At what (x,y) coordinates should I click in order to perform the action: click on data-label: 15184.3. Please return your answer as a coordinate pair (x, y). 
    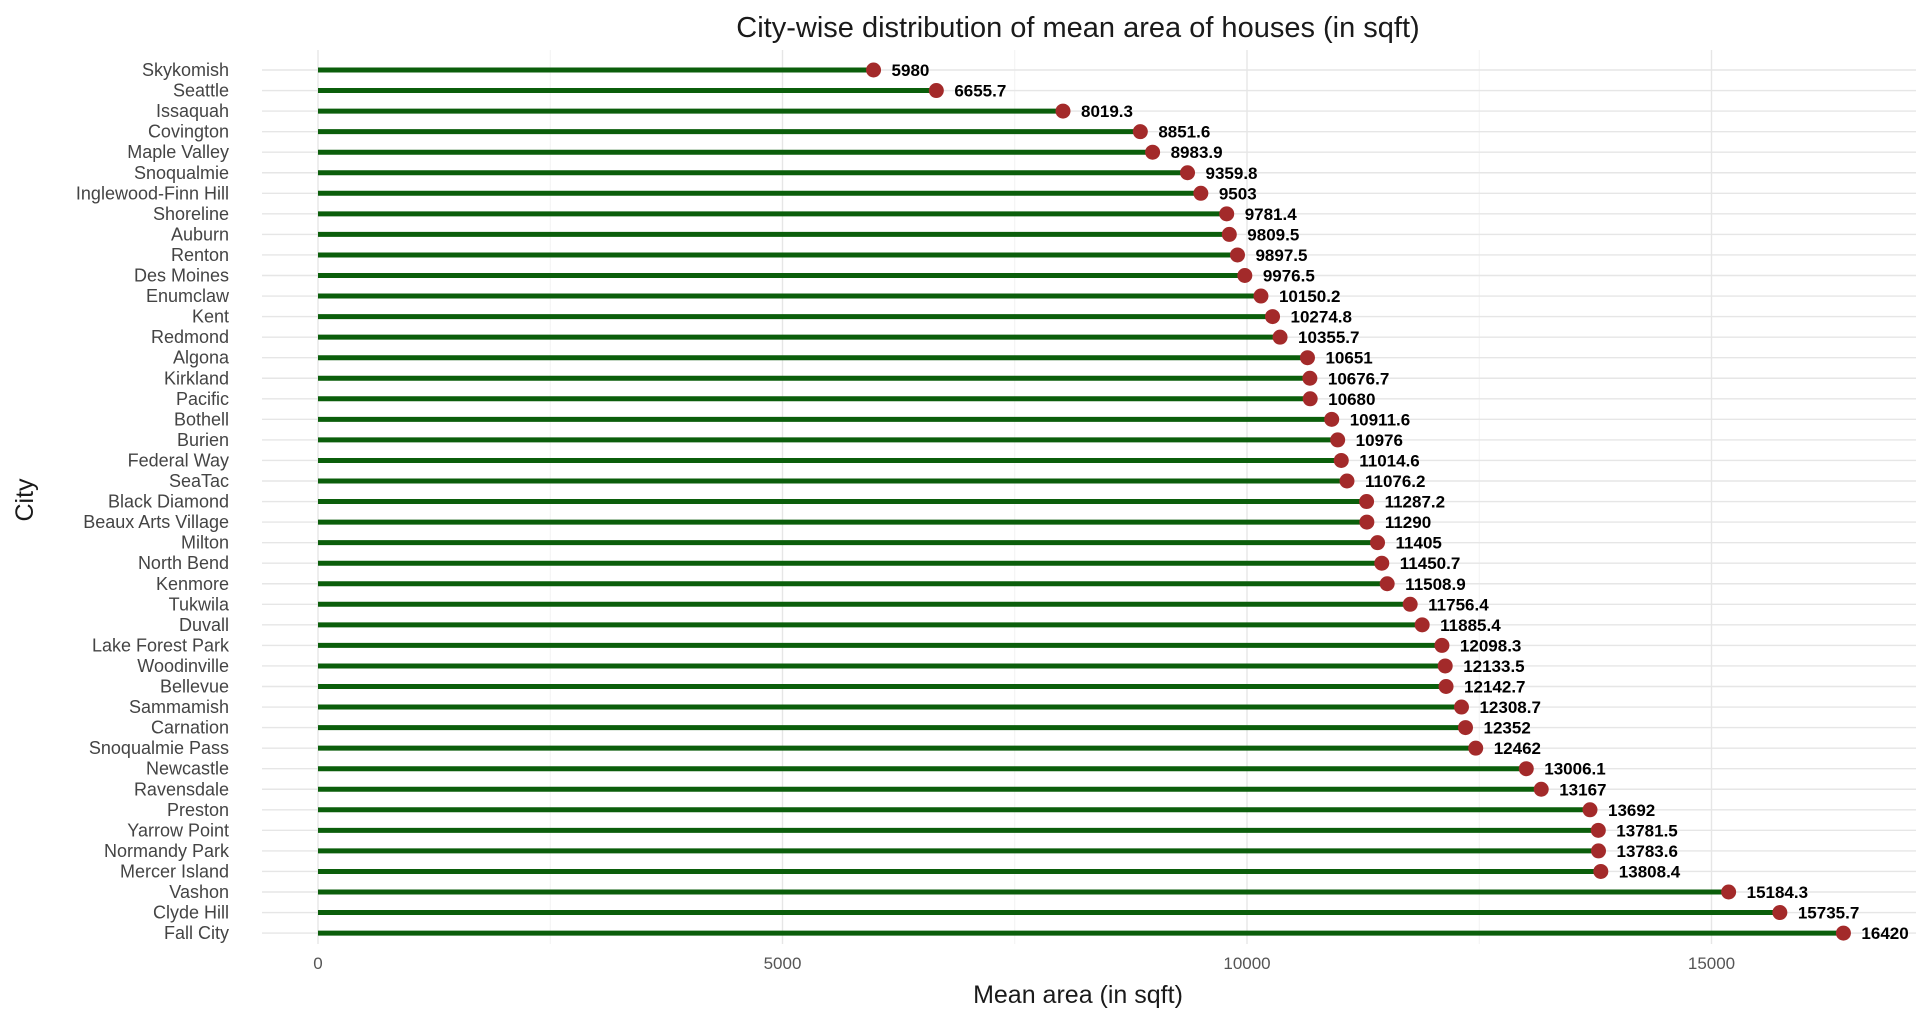
    Looking at the image, I should click on (1777, 892).